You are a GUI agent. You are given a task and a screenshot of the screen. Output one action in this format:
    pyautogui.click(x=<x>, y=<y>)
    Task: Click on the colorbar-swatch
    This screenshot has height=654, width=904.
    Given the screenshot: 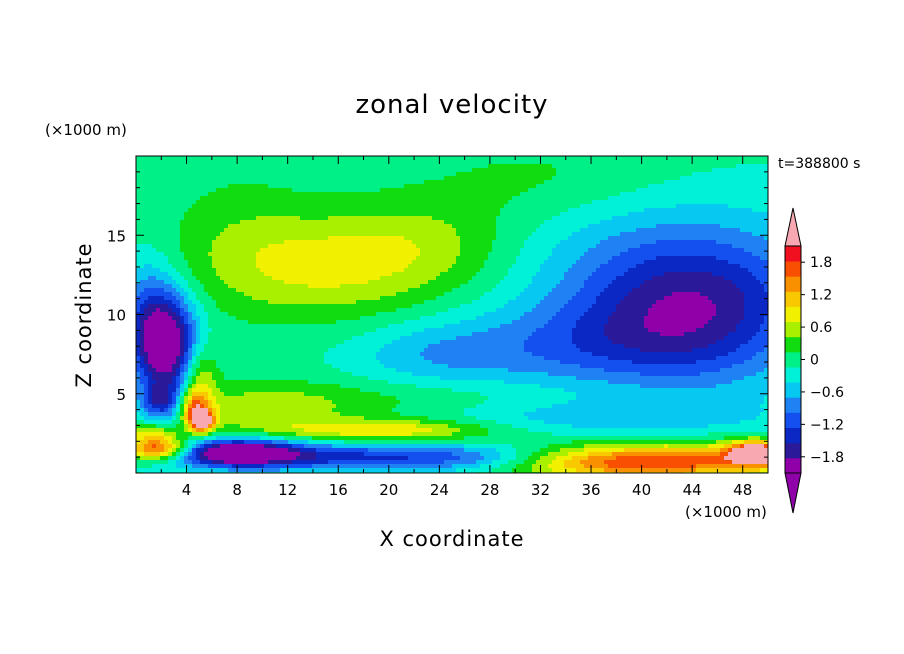 What is the action you would take?
    pyautogui.click(x=793, y=435)
    